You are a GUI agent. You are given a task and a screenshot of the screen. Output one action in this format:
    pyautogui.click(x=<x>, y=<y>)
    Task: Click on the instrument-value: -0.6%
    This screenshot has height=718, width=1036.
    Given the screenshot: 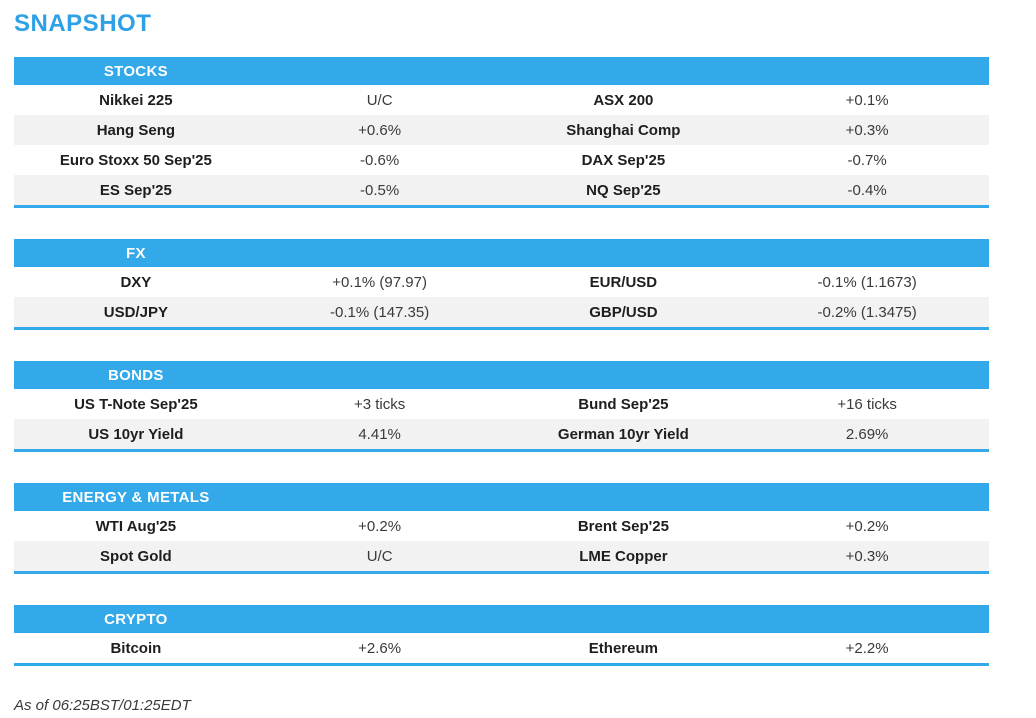 What is the action you would take?
    pyautogui.click(x=380, y=160)
    